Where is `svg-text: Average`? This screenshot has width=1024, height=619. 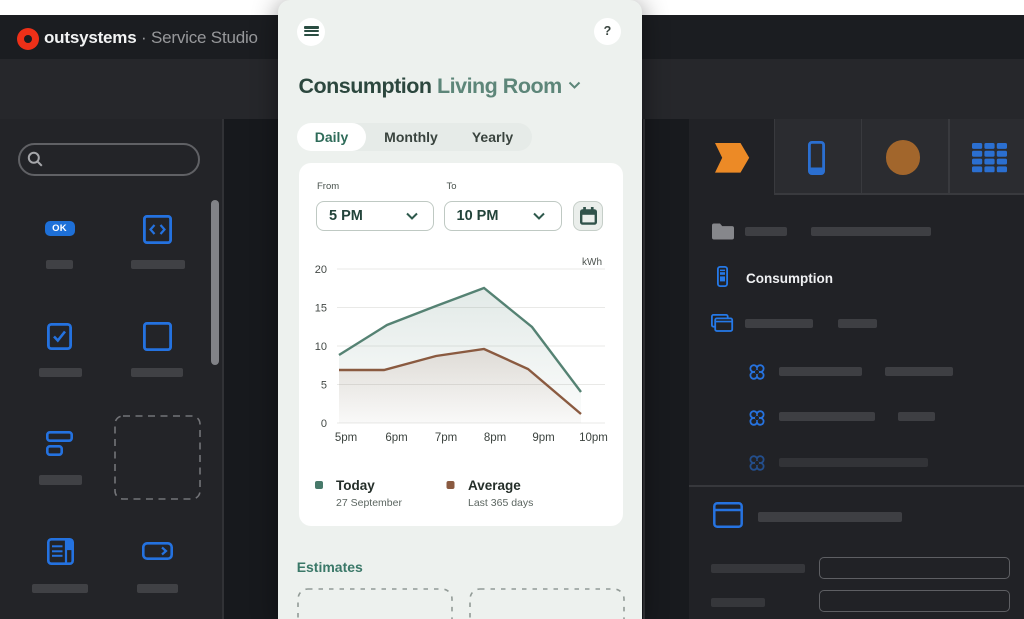
svg-text: Average is located at coordinates (494, 485).